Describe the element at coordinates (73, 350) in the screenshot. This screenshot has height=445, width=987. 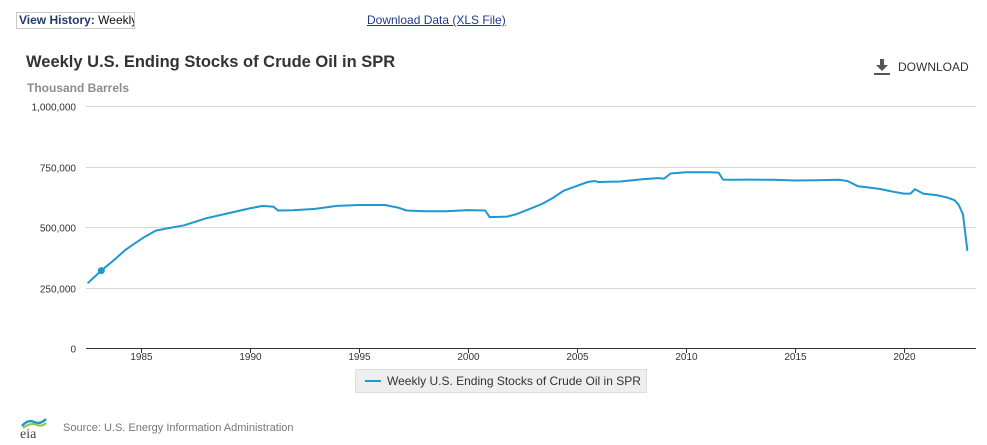
I see `y-tick-label: 0` at that location.